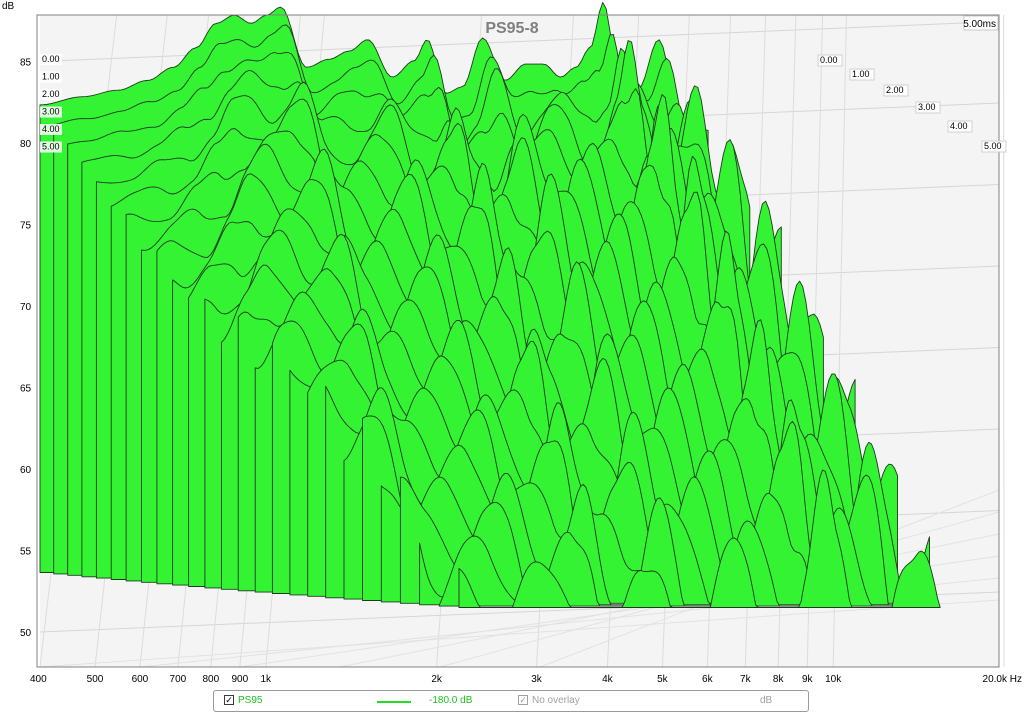 The width and height of the screenshot is (1024, 715). I want to click on y-tick-label: 85, so click(26, 63).